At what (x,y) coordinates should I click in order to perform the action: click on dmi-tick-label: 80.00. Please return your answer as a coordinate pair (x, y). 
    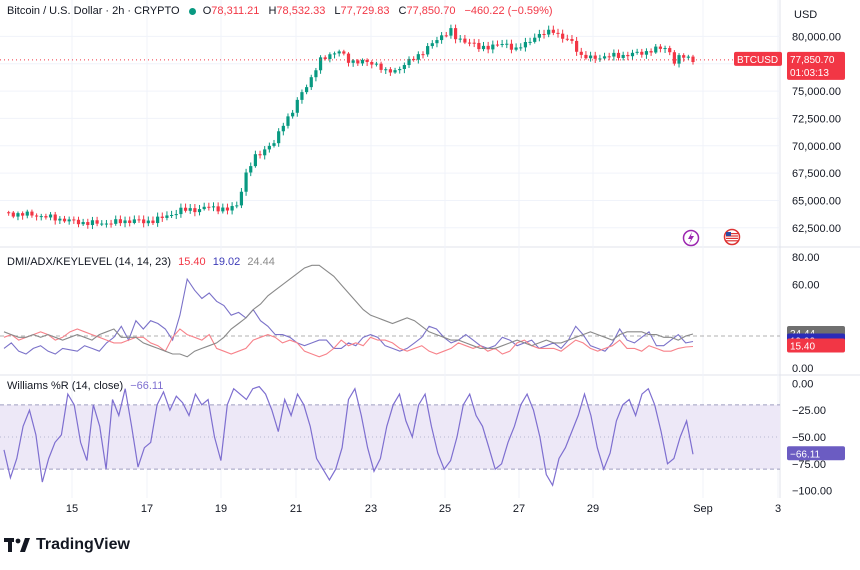
    Looking at the image, I should click on (806, 258).